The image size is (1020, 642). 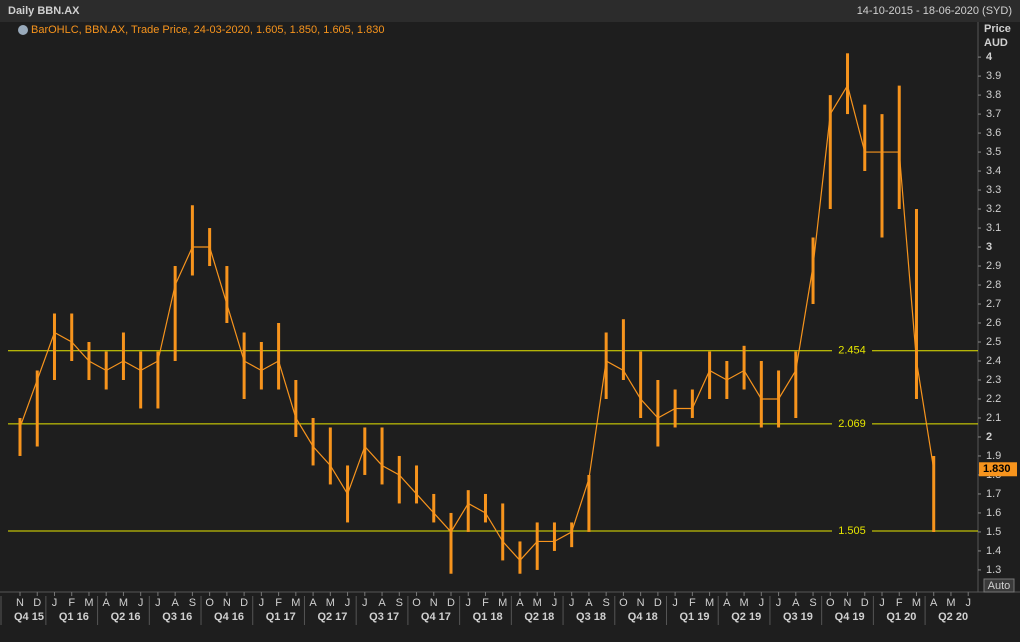 What do you see at coordinates (993, 228) in the screenshot?
I see `y-tick-label: 3.1` at bounding box center [993, 228].